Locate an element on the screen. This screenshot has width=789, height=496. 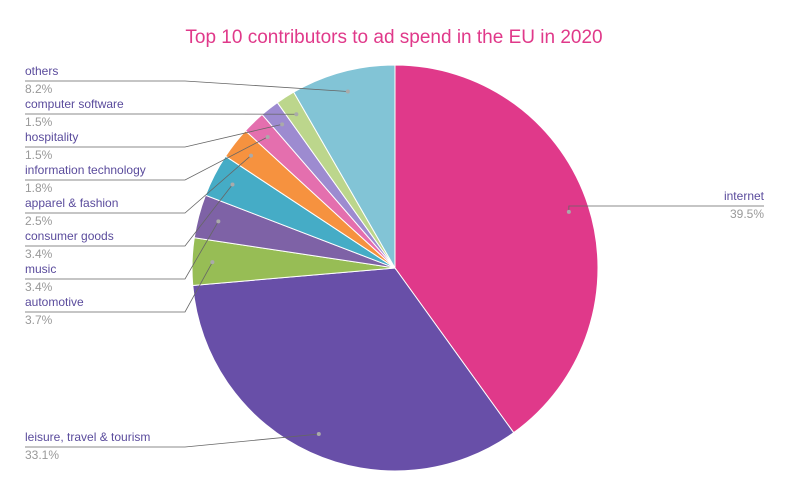
value-label: 2.5% is located at coordinates (39, 221).